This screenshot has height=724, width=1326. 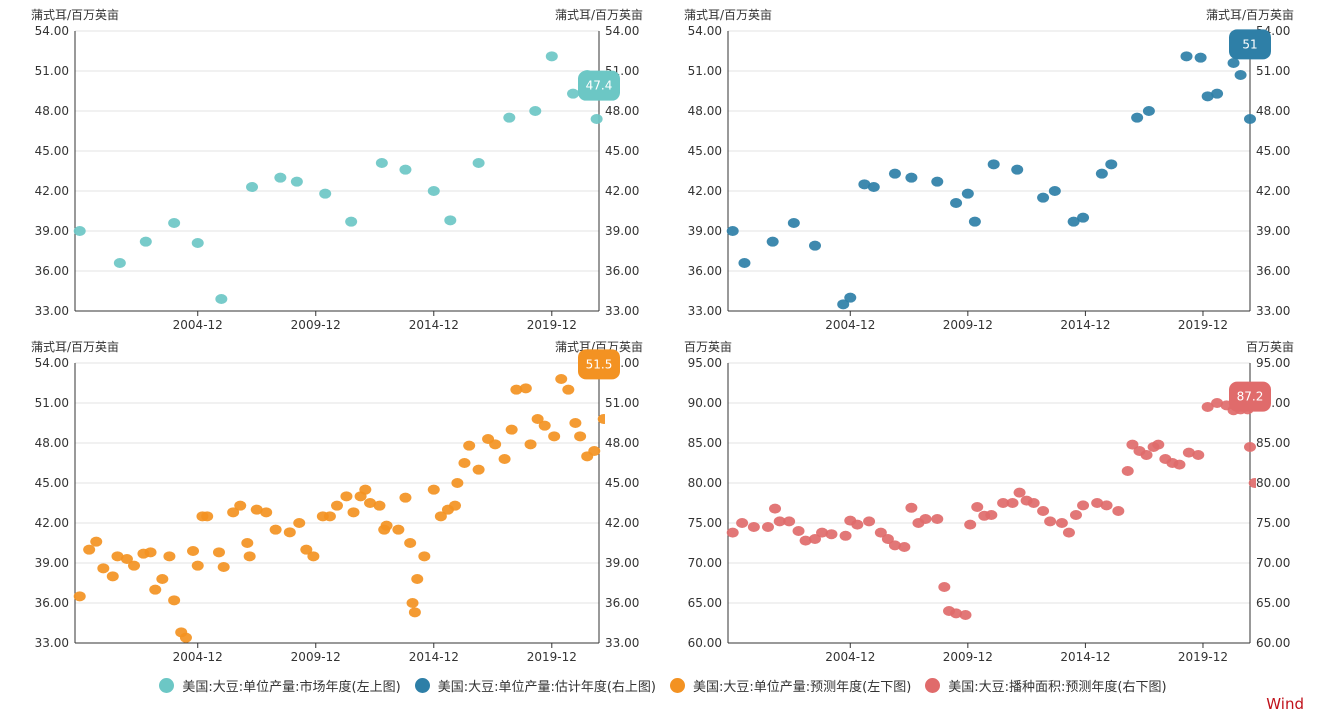 What do you see at coordinates (622, 31) in the screenshot?
I see `y-tick-label-right: 54.00` at bounding box center [622, 31].